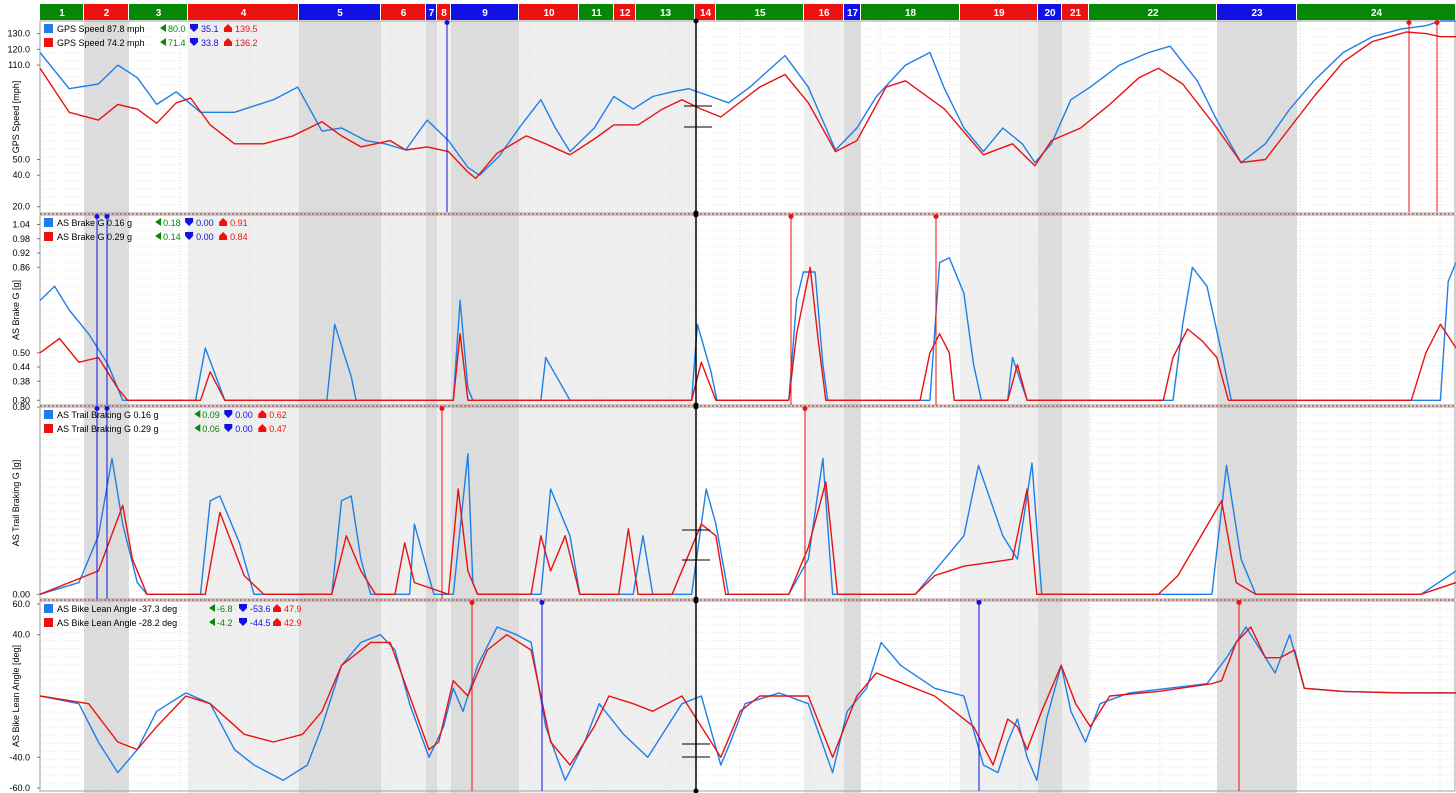  I want to click on segment-label: 18, so click(911, 13).